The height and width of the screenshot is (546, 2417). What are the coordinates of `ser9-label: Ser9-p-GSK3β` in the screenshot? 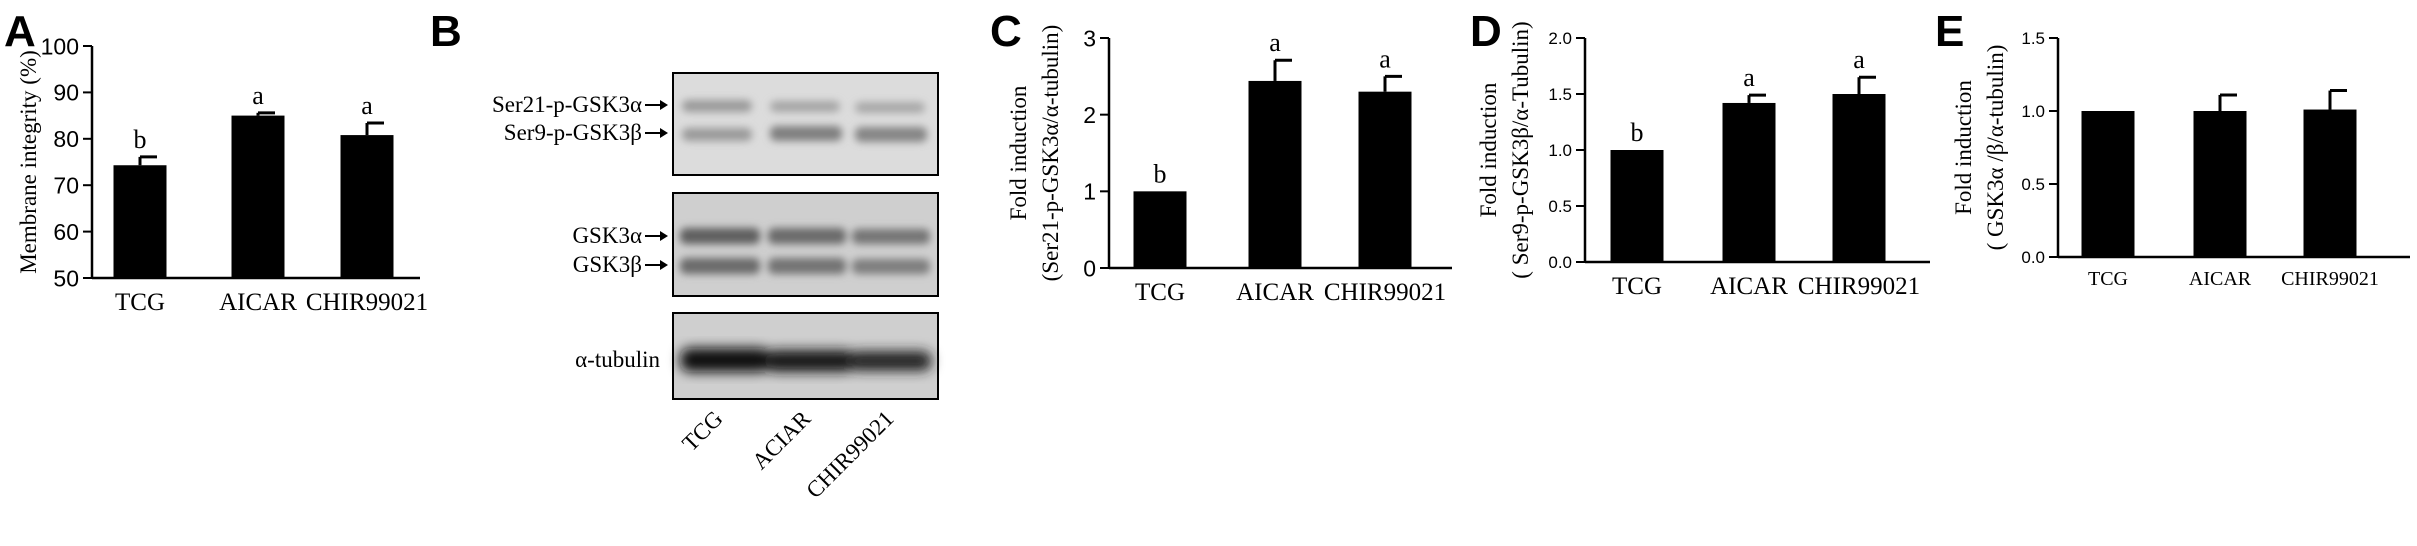 It's located at (573, 132).